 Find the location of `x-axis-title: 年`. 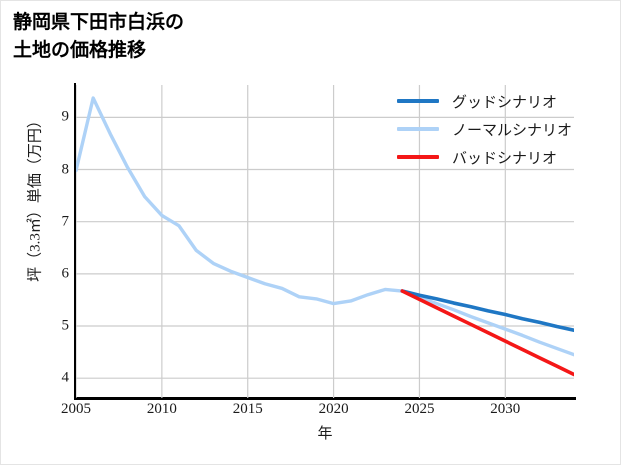

x-axis-title: 年 is located at coordinates (325, 434).